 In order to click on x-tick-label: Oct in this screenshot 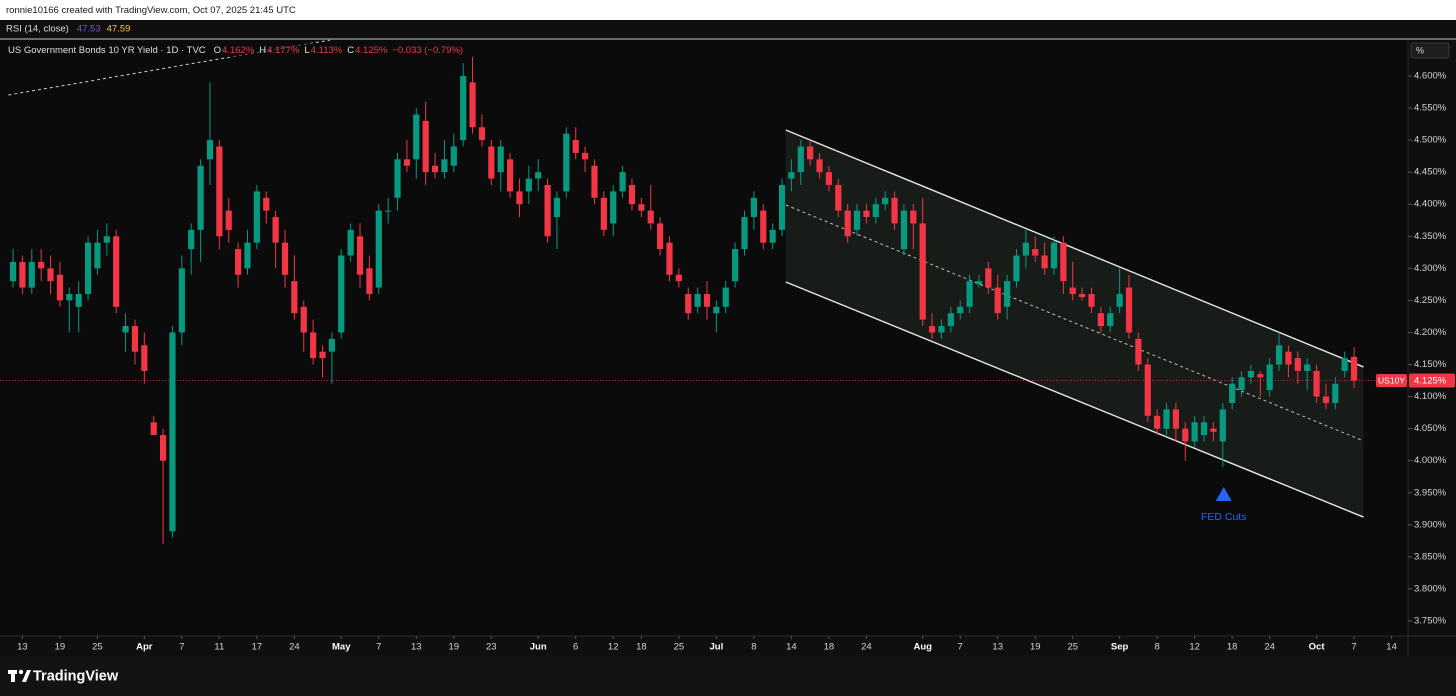, I will do `click(1317, 647)`.